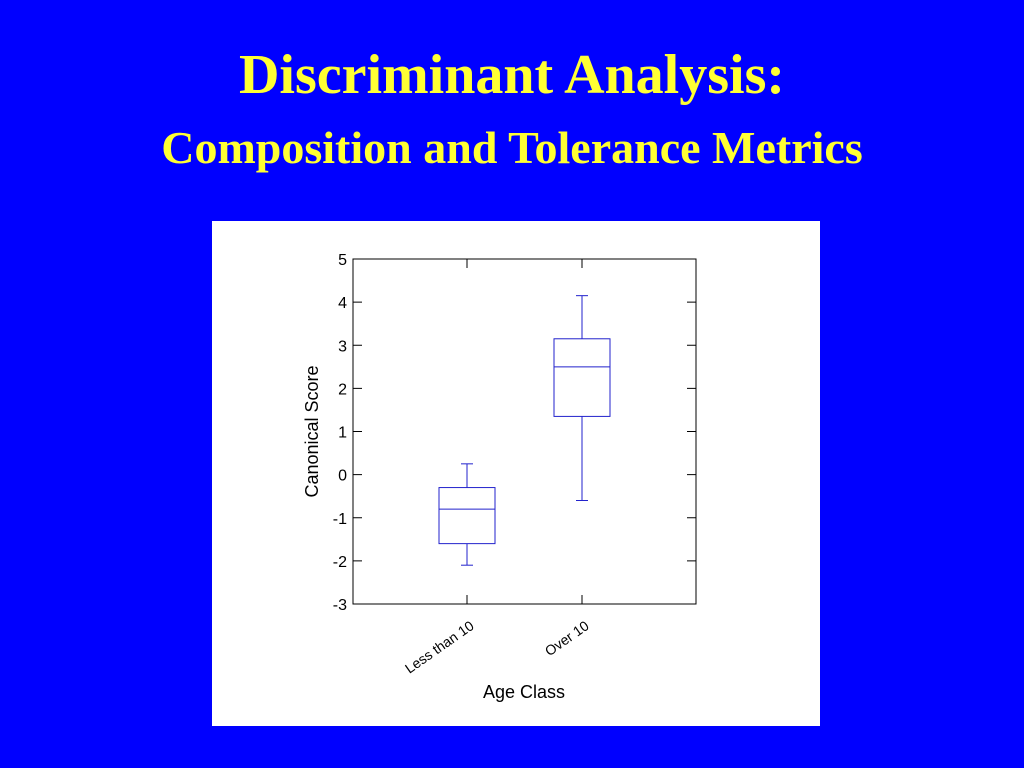 The height and width of the screenshot is (768, 1024). What do you see at coordinates (342, 433) in the screenshot?
I see `y-tick-label: 1` at bounding box center [342, 433].